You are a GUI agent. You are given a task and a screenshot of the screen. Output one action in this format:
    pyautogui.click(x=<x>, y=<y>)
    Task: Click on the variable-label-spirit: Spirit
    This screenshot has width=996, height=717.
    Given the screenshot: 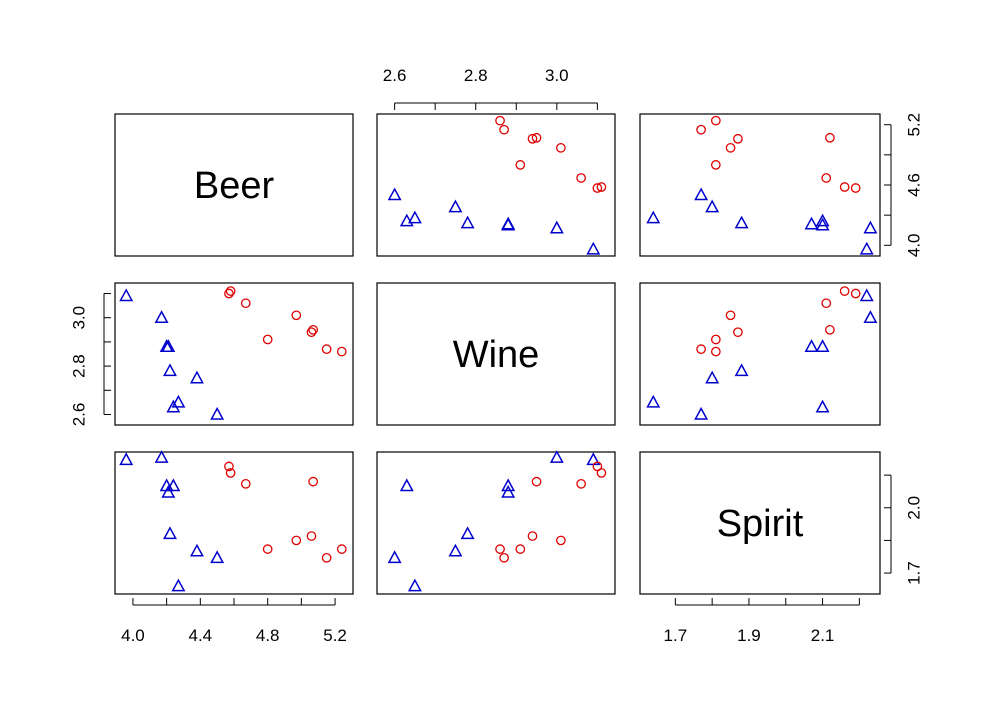 What is the action you would take?
    pyautogui.click(x=760, y=524)
    